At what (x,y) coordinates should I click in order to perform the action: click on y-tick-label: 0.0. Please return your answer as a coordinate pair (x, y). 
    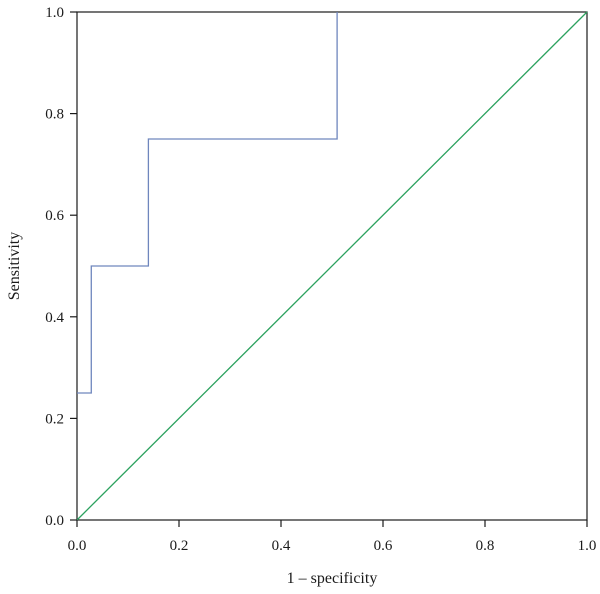
    Looking at the image, I should click on (54, 521).